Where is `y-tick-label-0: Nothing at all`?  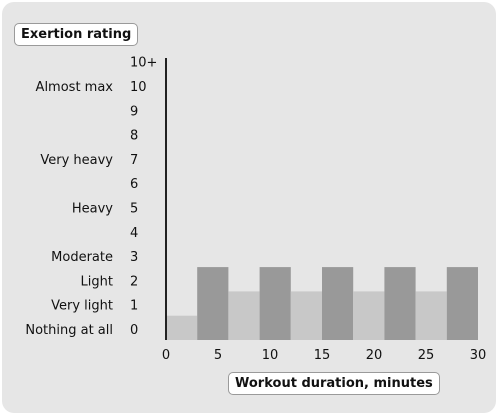 y-tick-label-0: Nothing at all is located at coordinates (69, 330).